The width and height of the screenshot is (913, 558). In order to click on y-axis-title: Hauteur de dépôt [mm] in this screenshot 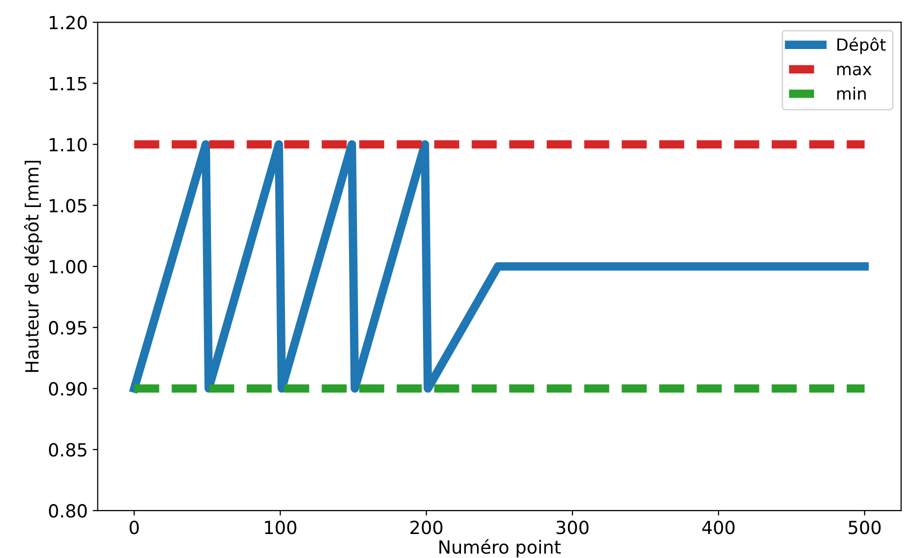, I will do `click(33, 266)`.